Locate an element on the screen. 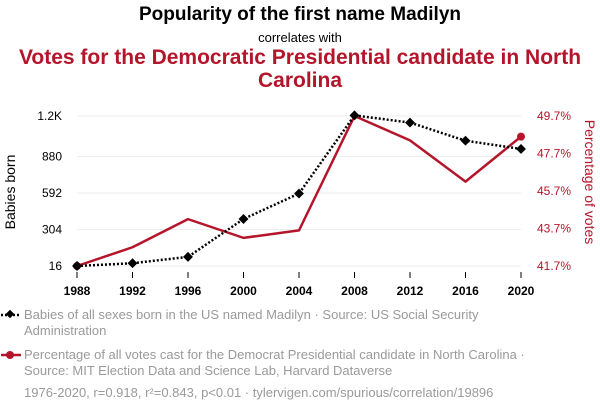  right-tick-label: 45.7% is located at coordinates (554, 191).